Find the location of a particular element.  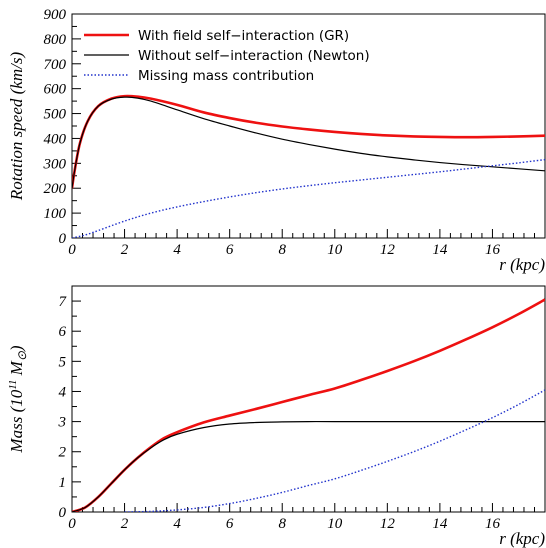

y-tick-label: 1 is located at coordinates (63, 483).